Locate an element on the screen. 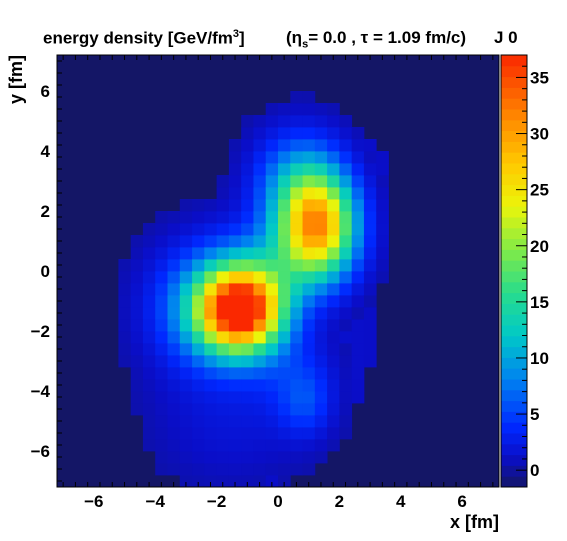 The image size is (567, 541). colorbar-tick-label: 5 is located at coordinates (534, 414).